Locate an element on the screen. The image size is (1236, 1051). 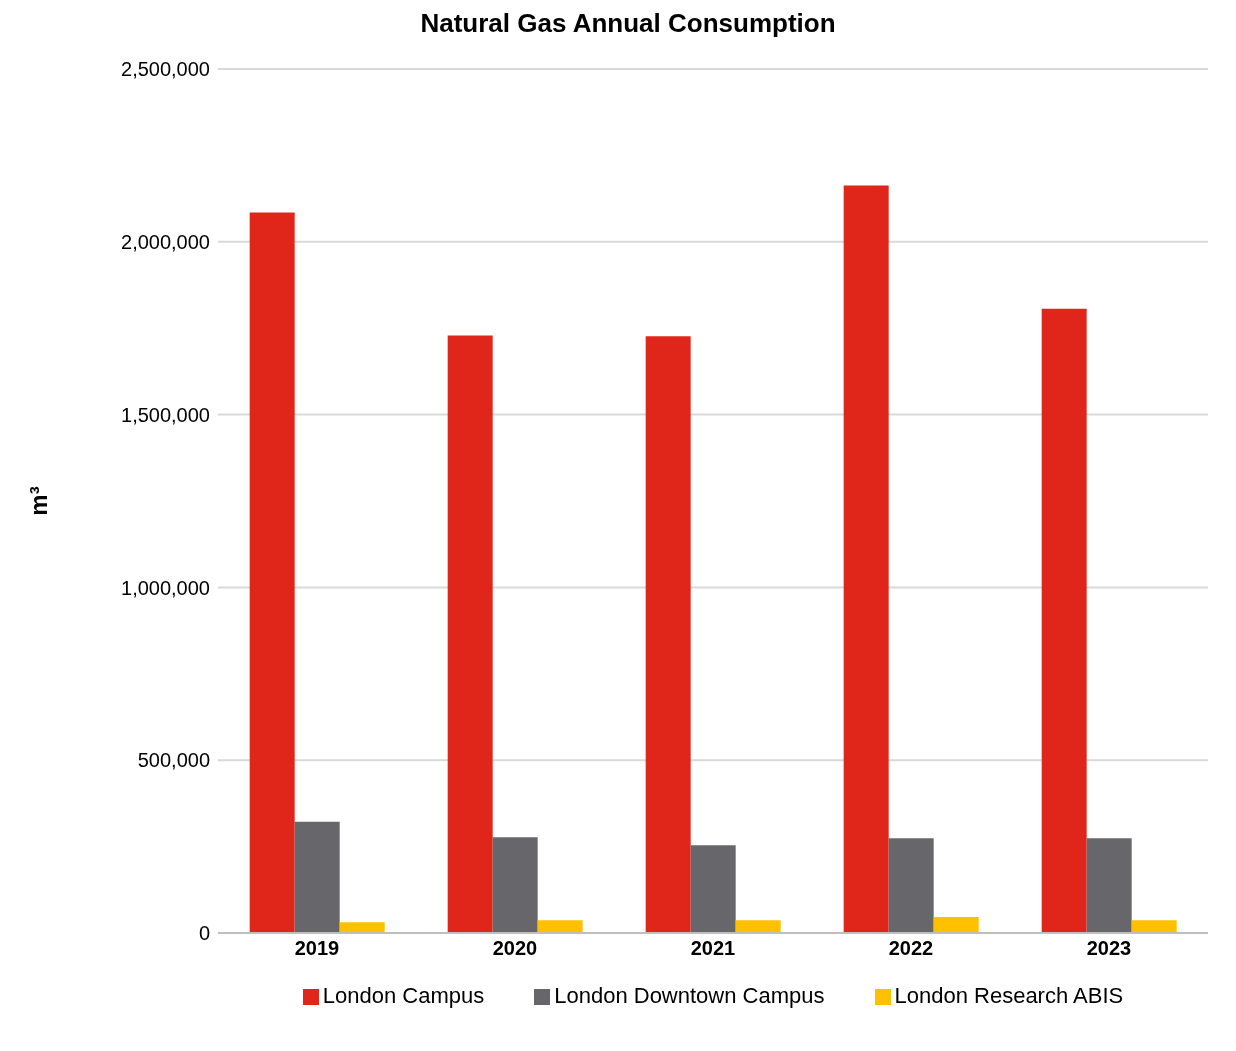
x-tick-label: 2021 is located at coordinates (713, 948).